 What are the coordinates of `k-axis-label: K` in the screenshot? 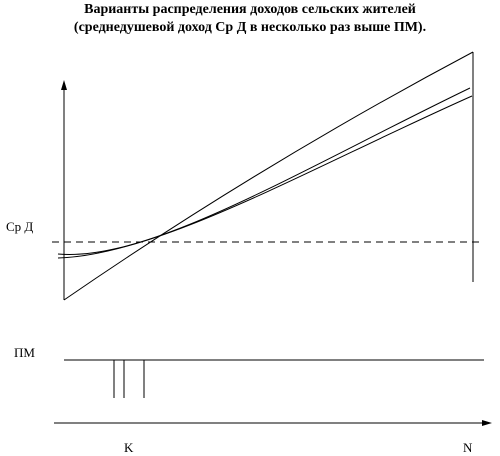 It's located at (129, 447).